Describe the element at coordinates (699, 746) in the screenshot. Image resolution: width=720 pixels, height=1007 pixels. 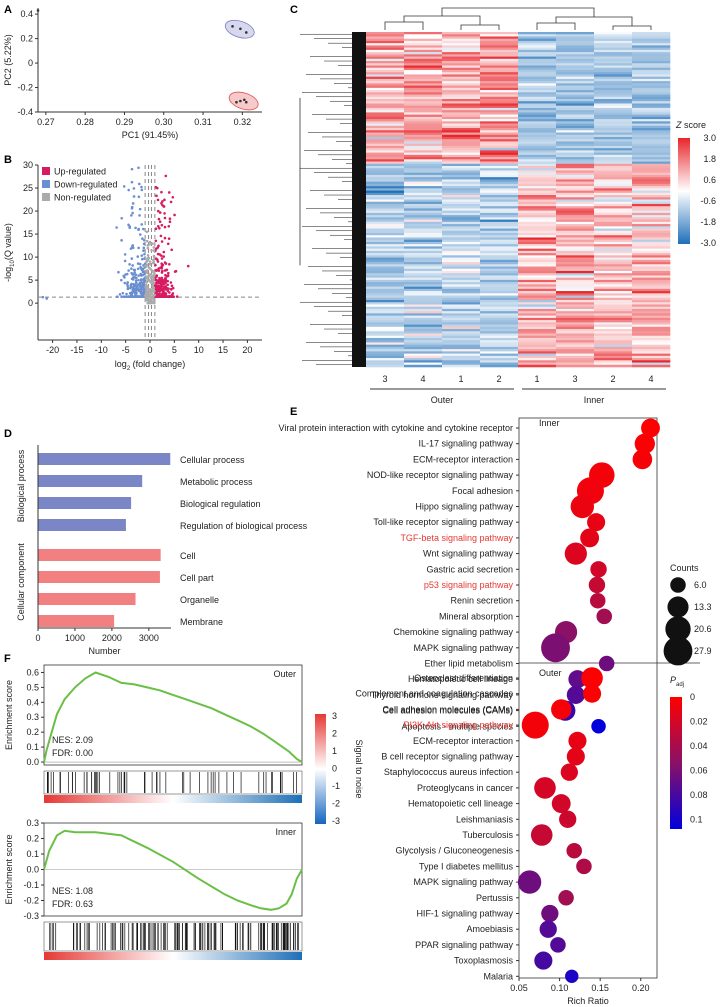
I see `padj-tick-label: 0.04` at that location.